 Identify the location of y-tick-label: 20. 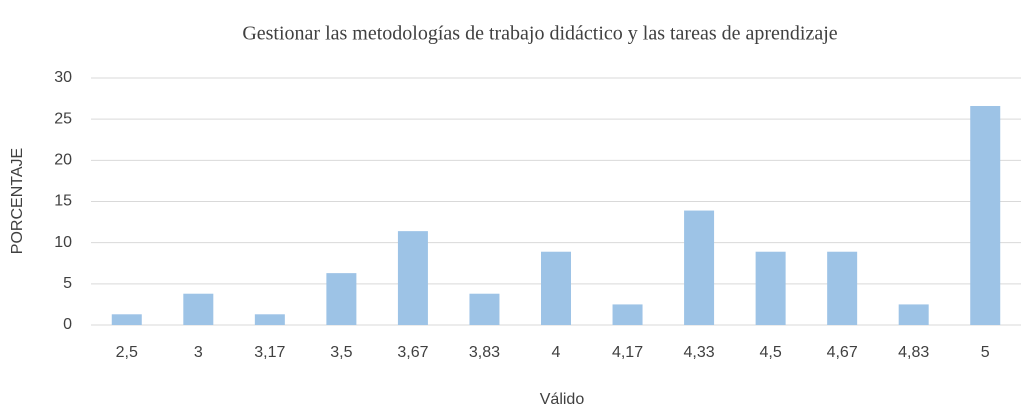
(63, 160).